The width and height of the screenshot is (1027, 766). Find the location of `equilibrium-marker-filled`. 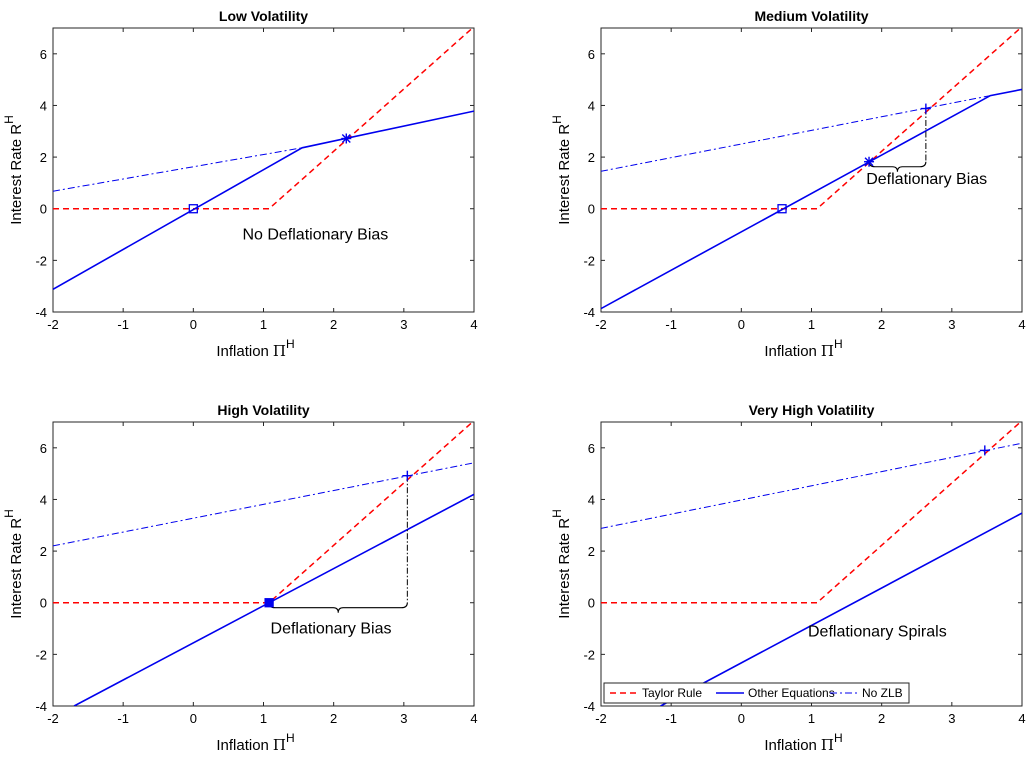

equilibrium-marker-filled is located at coordinates (269, 603).